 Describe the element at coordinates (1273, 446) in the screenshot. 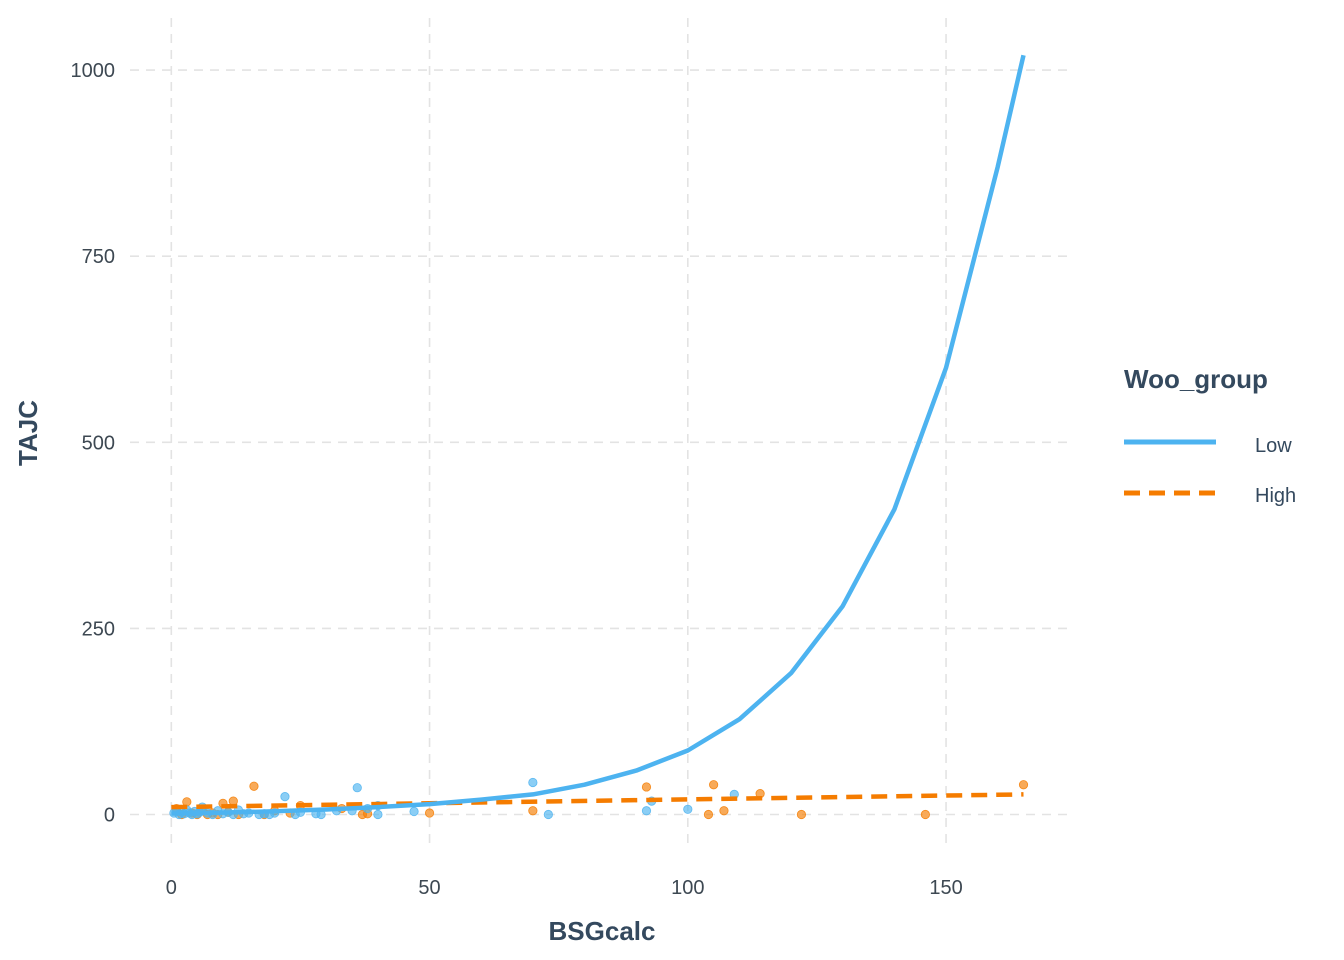

I see `legend-label-low: Low` at that location.